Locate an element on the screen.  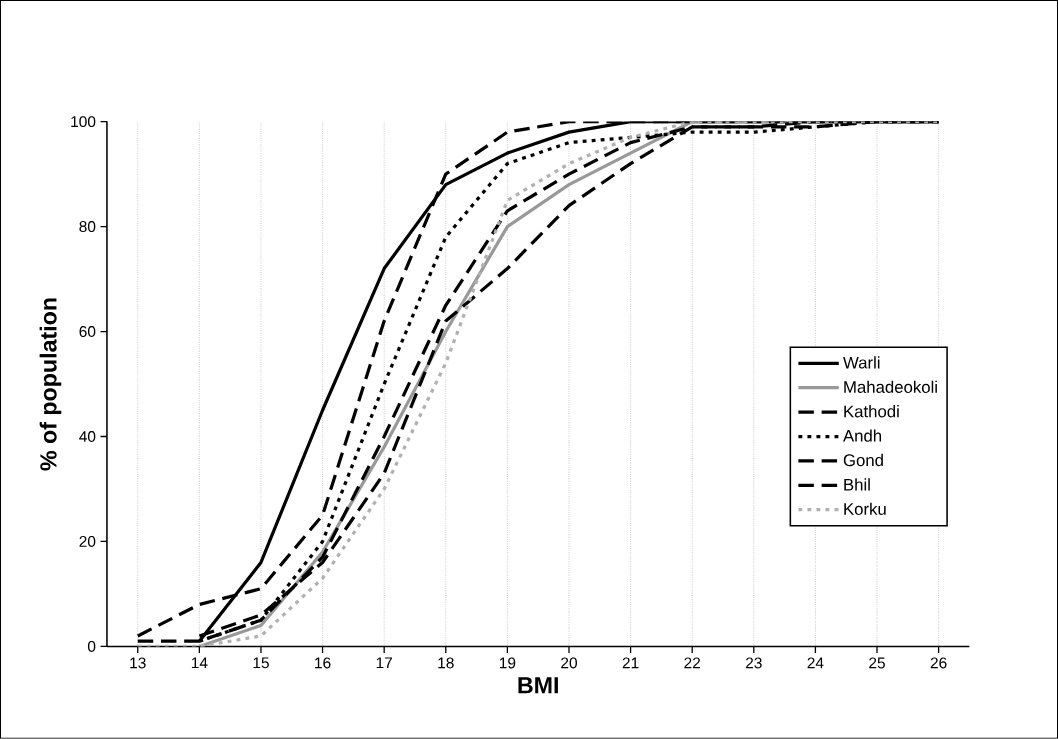
x-tick-label: 17 is located at coordinates (384, 663).